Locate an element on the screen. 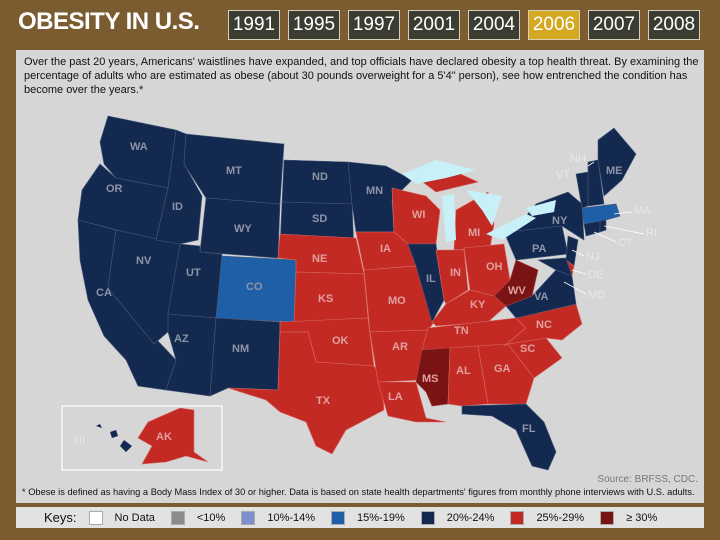  state-IN is located at coordinates (452, 277).